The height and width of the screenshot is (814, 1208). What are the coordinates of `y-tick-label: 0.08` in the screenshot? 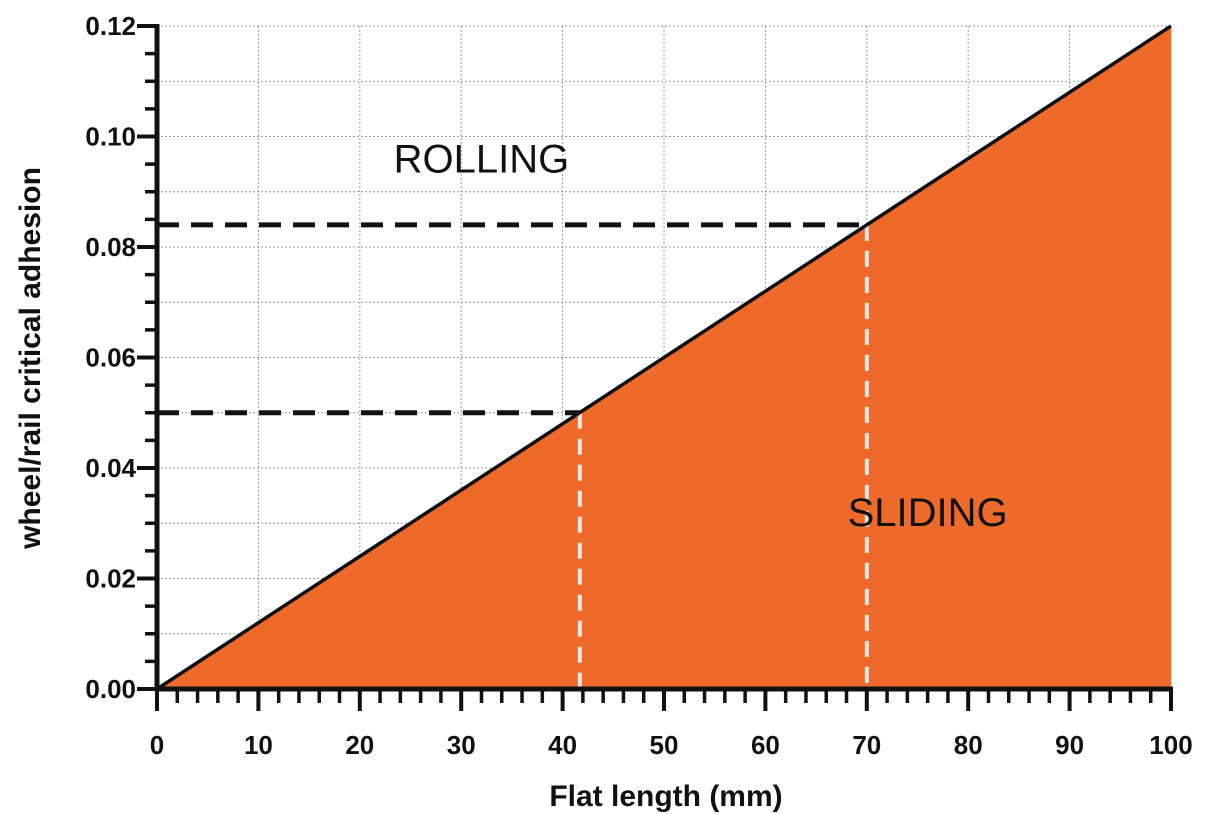 It's located at (110, 247).